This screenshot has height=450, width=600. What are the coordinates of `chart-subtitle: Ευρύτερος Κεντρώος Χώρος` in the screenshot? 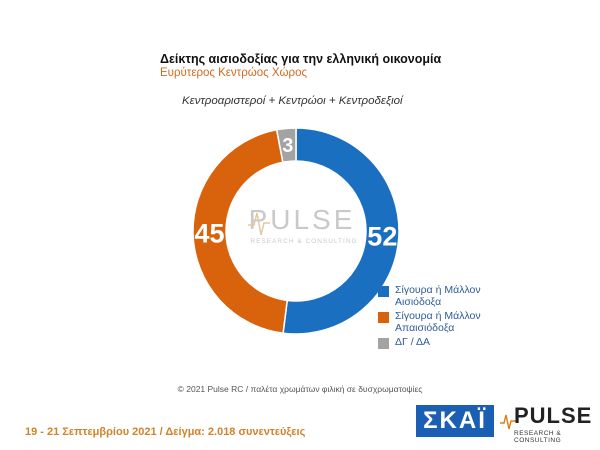 It's located at (234, 73).